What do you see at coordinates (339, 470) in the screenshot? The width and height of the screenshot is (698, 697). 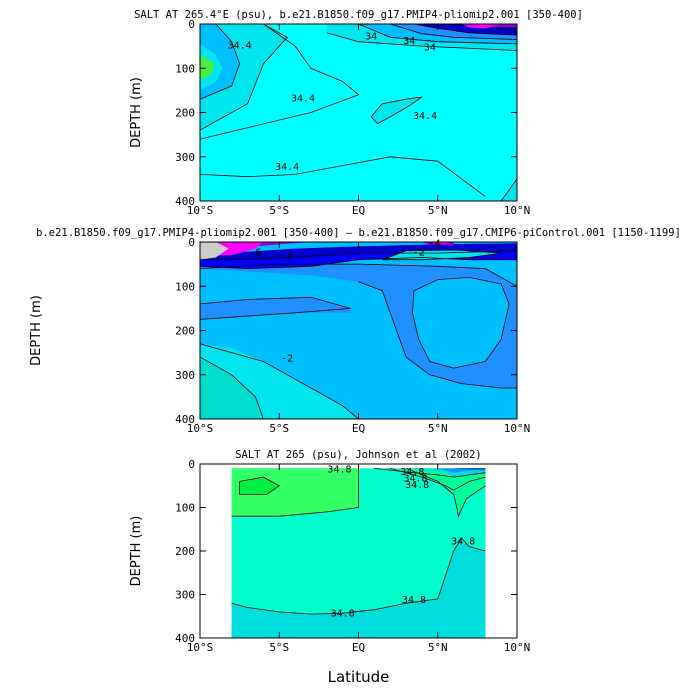 I see `contour-label-1: 34.8` at bounding box center [339, 470].